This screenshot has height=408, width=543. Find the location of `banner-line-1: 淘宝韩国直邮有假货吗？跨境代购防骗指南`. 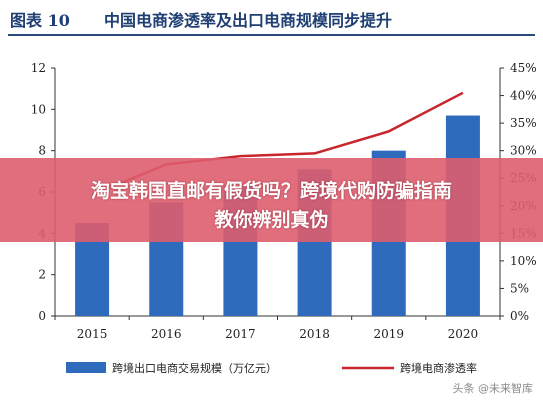

banner-line-1: 淘宝韩国直邮有假货吗？跨境代购防骗指南 is located at coordinates (271, 191).